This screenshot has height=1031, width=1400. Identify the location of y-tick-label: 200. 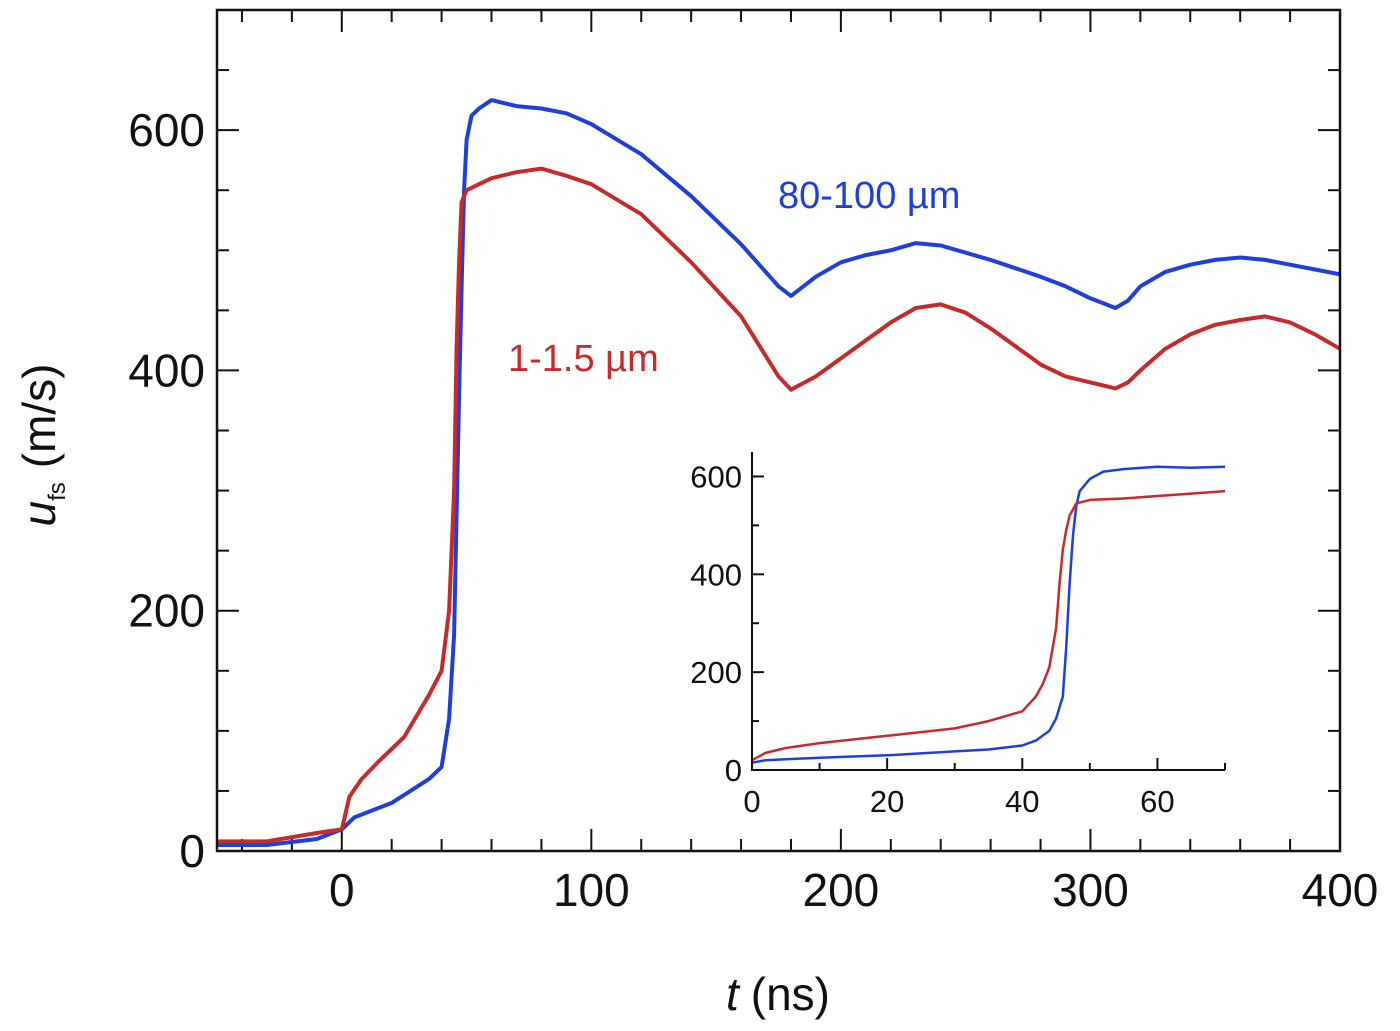
(166, 611).